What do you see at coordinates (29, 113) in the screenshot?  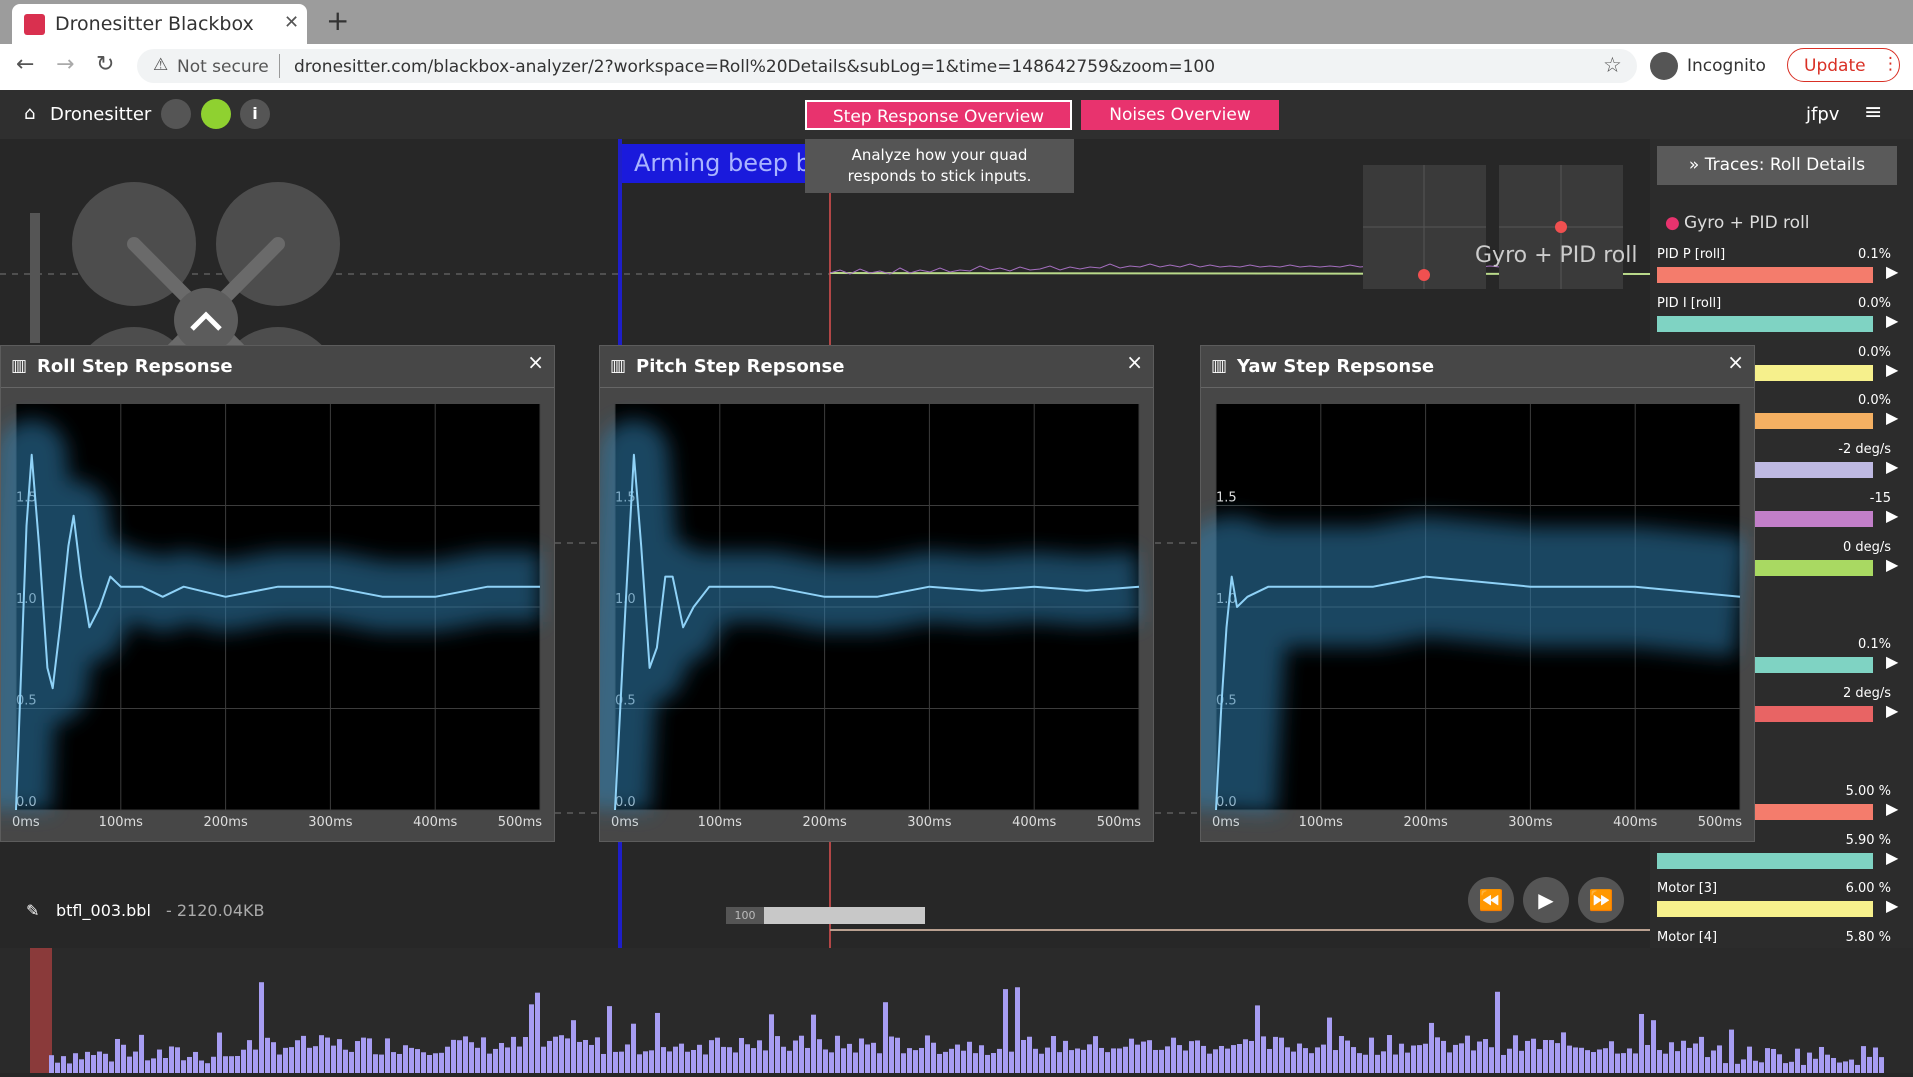 I see `home-icon: ⌂` at bounding box center [29, 113].